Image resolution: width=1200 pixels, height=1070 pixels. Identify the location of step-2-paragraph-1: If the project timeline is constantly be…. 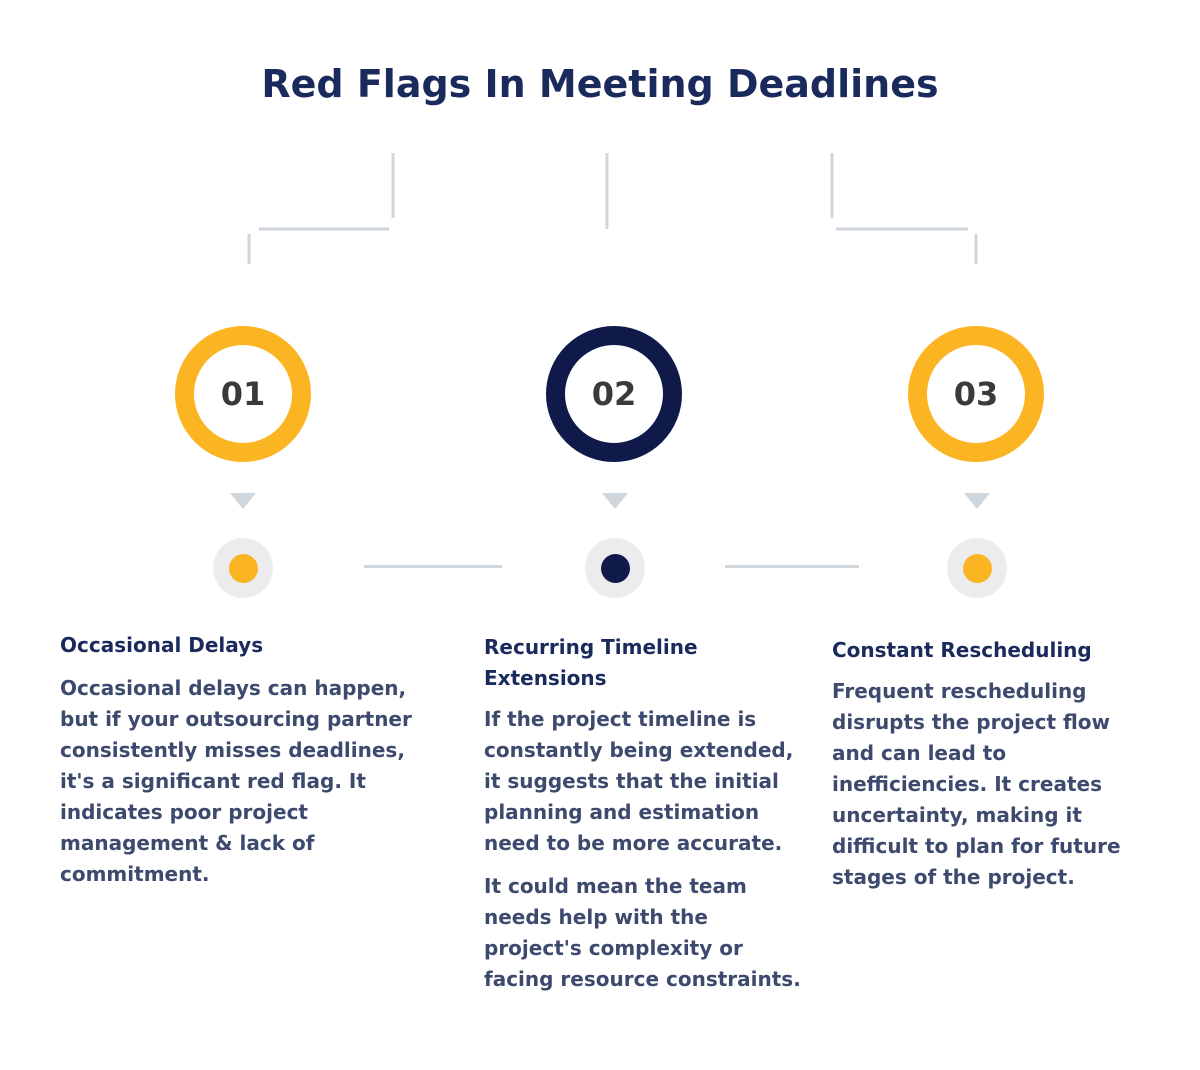
(639, 781).